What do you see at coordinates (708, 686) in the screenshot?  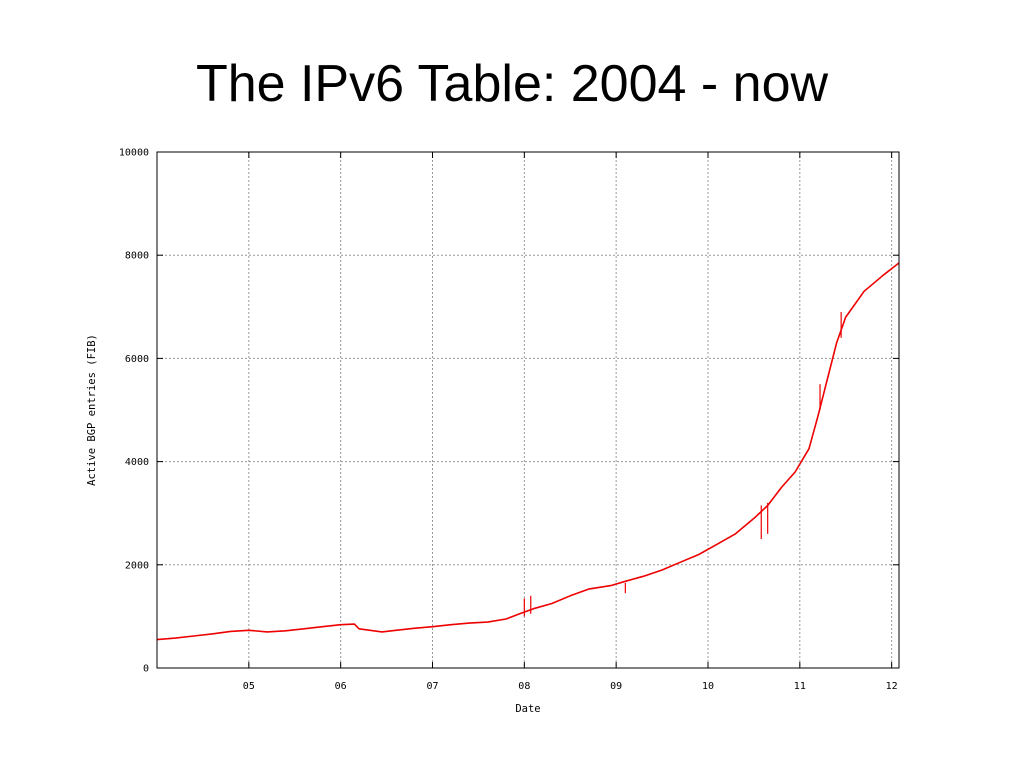 I see `x-tick-label: 10` at bounding box center [708, 686].